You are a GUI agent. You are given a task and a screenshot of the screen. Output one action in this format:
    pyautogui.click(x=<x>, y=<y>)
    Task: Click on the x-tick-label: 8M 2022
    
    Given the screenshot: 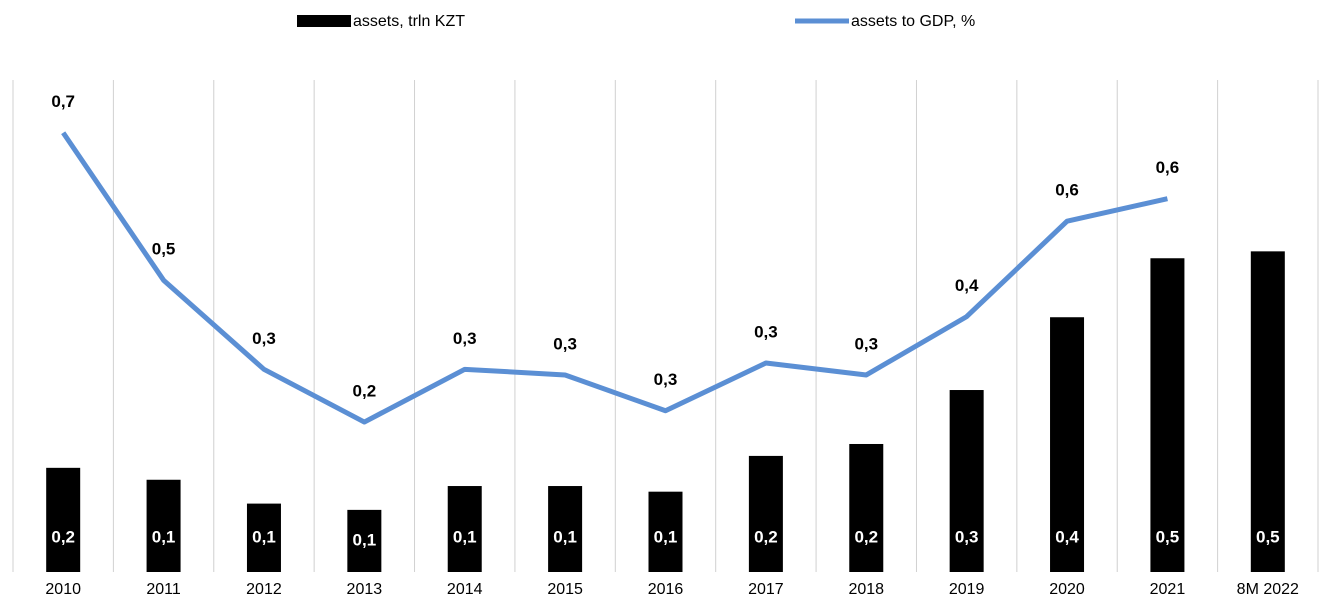 What is the action you would take?
    pyautogui.click(x=1268, y=589)
    